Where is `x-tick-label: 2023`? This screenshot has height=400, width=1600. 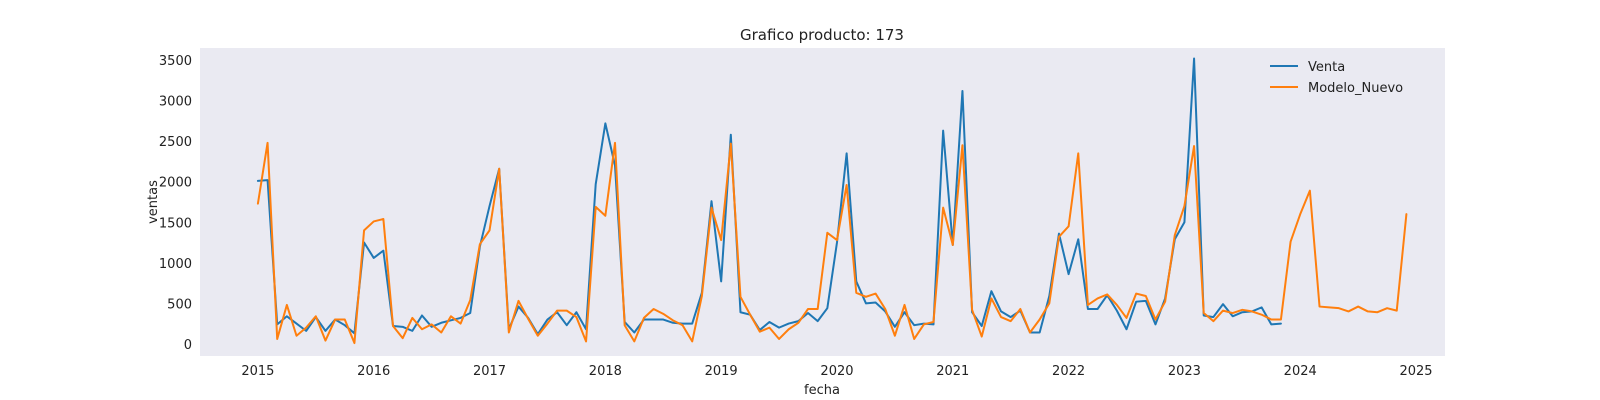
x-tick-label: 2023 is located at coordinates (1184, 371).